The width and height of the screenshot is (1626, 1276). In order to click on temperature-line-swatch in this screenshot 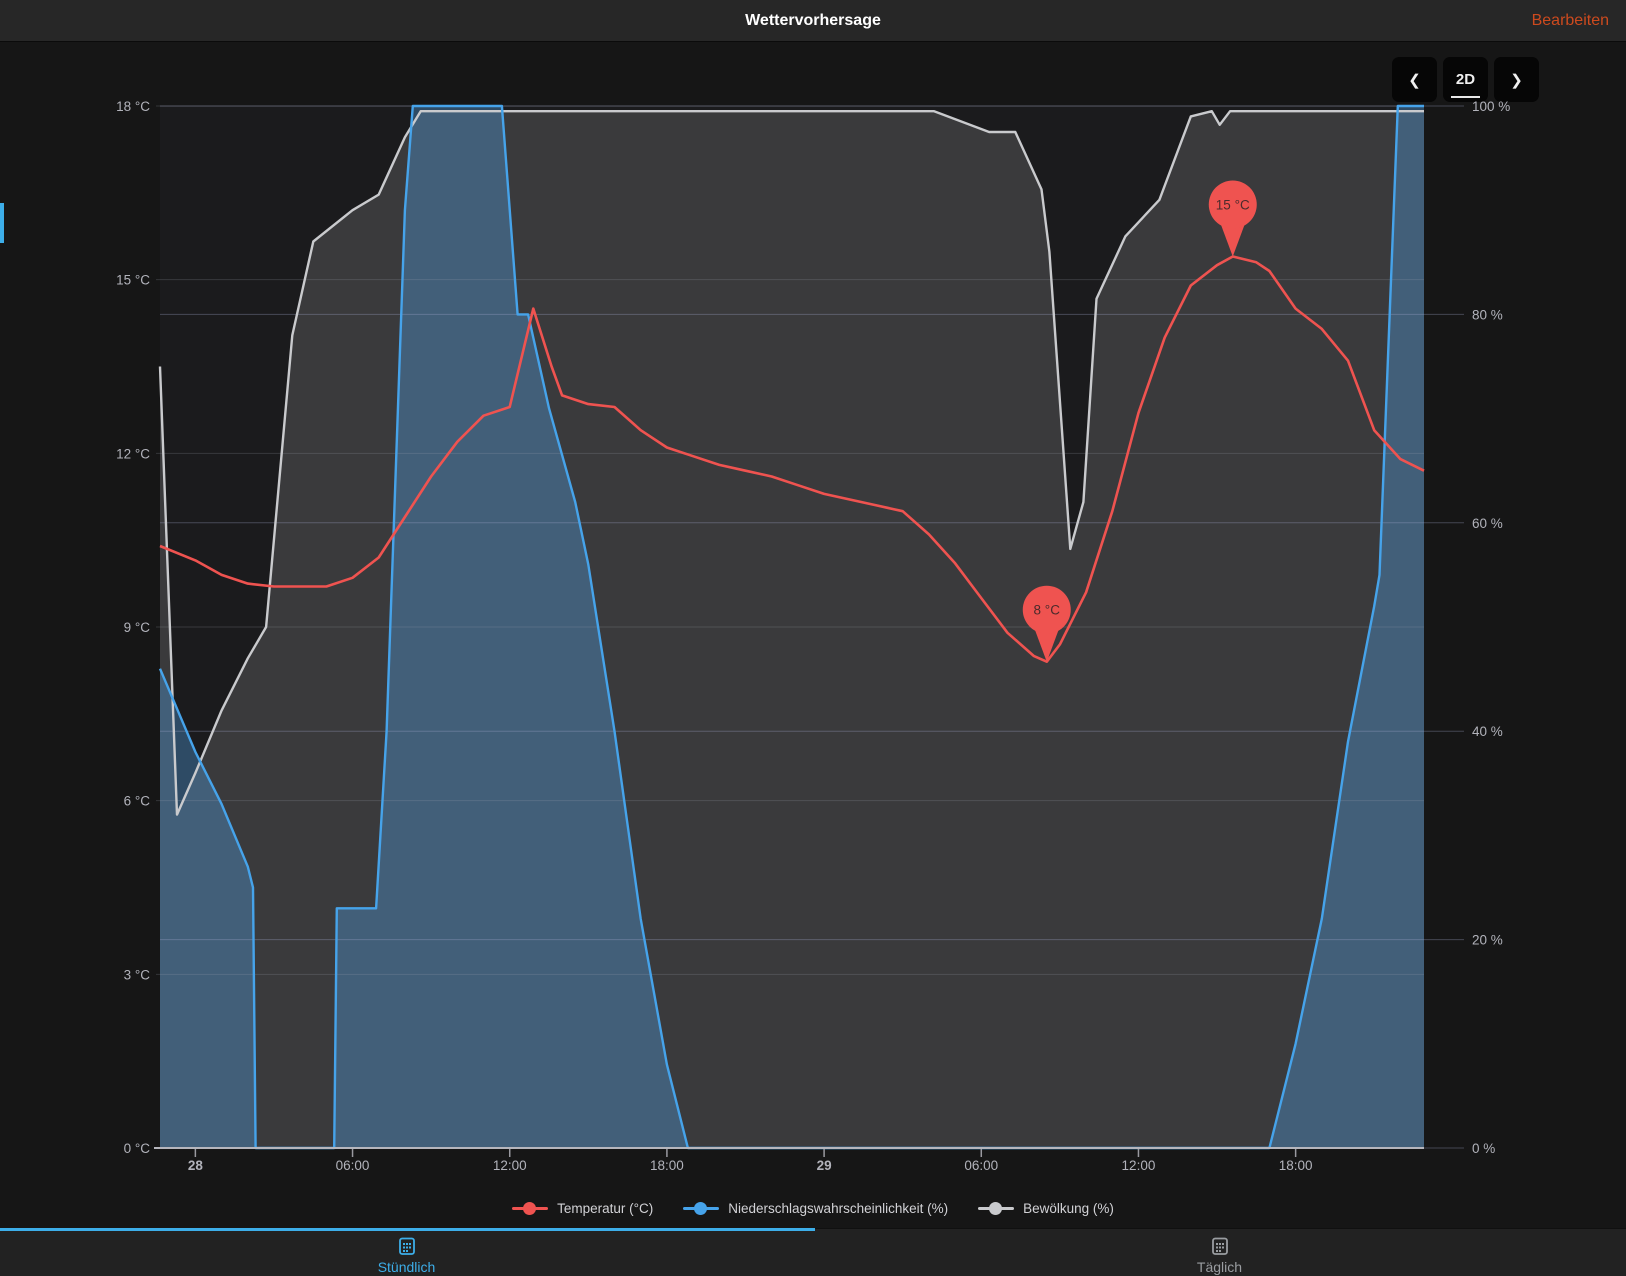, I will do `click(530, 1208)`.